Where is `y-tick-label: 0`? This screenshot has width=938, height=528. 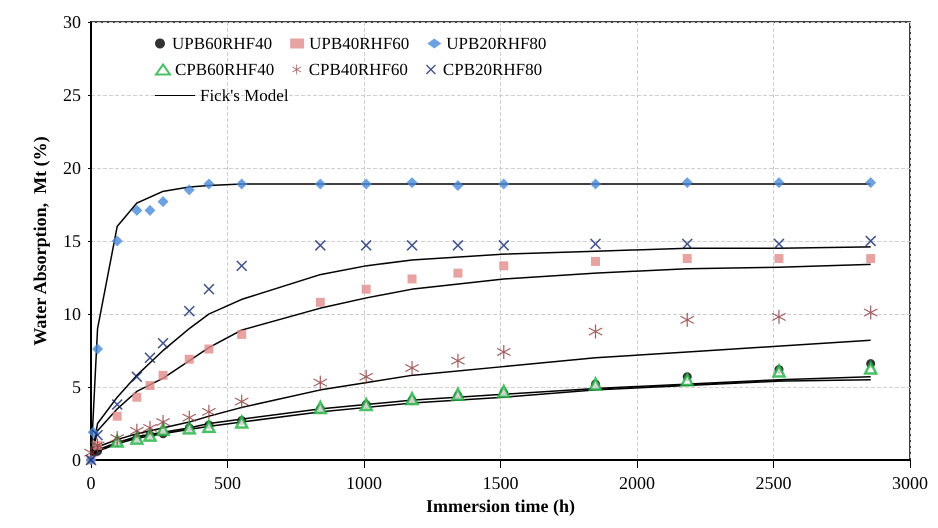
y-tick-label: 0 is located at coordinates (76, 460).